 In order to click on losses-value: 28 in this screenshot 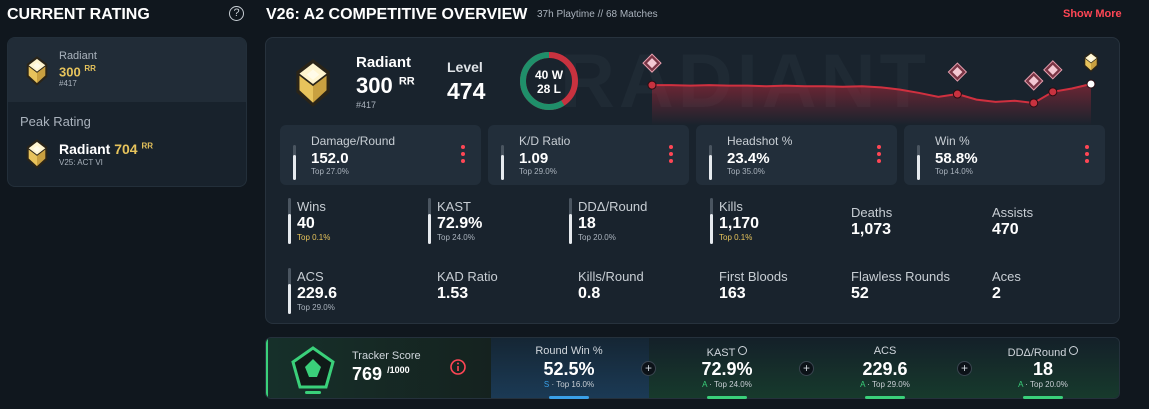, I will do `click(543, 89)`.